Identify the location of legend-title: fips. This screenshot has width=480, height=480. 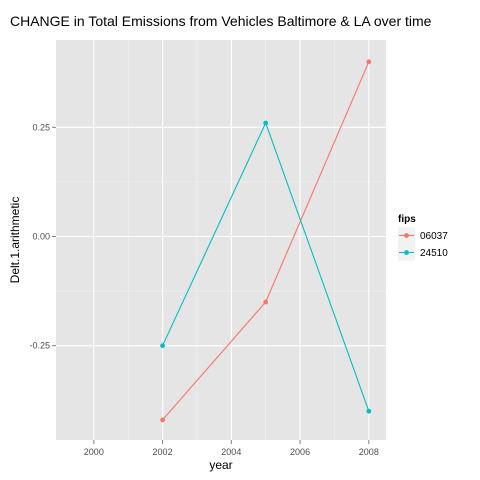
(407, 219).